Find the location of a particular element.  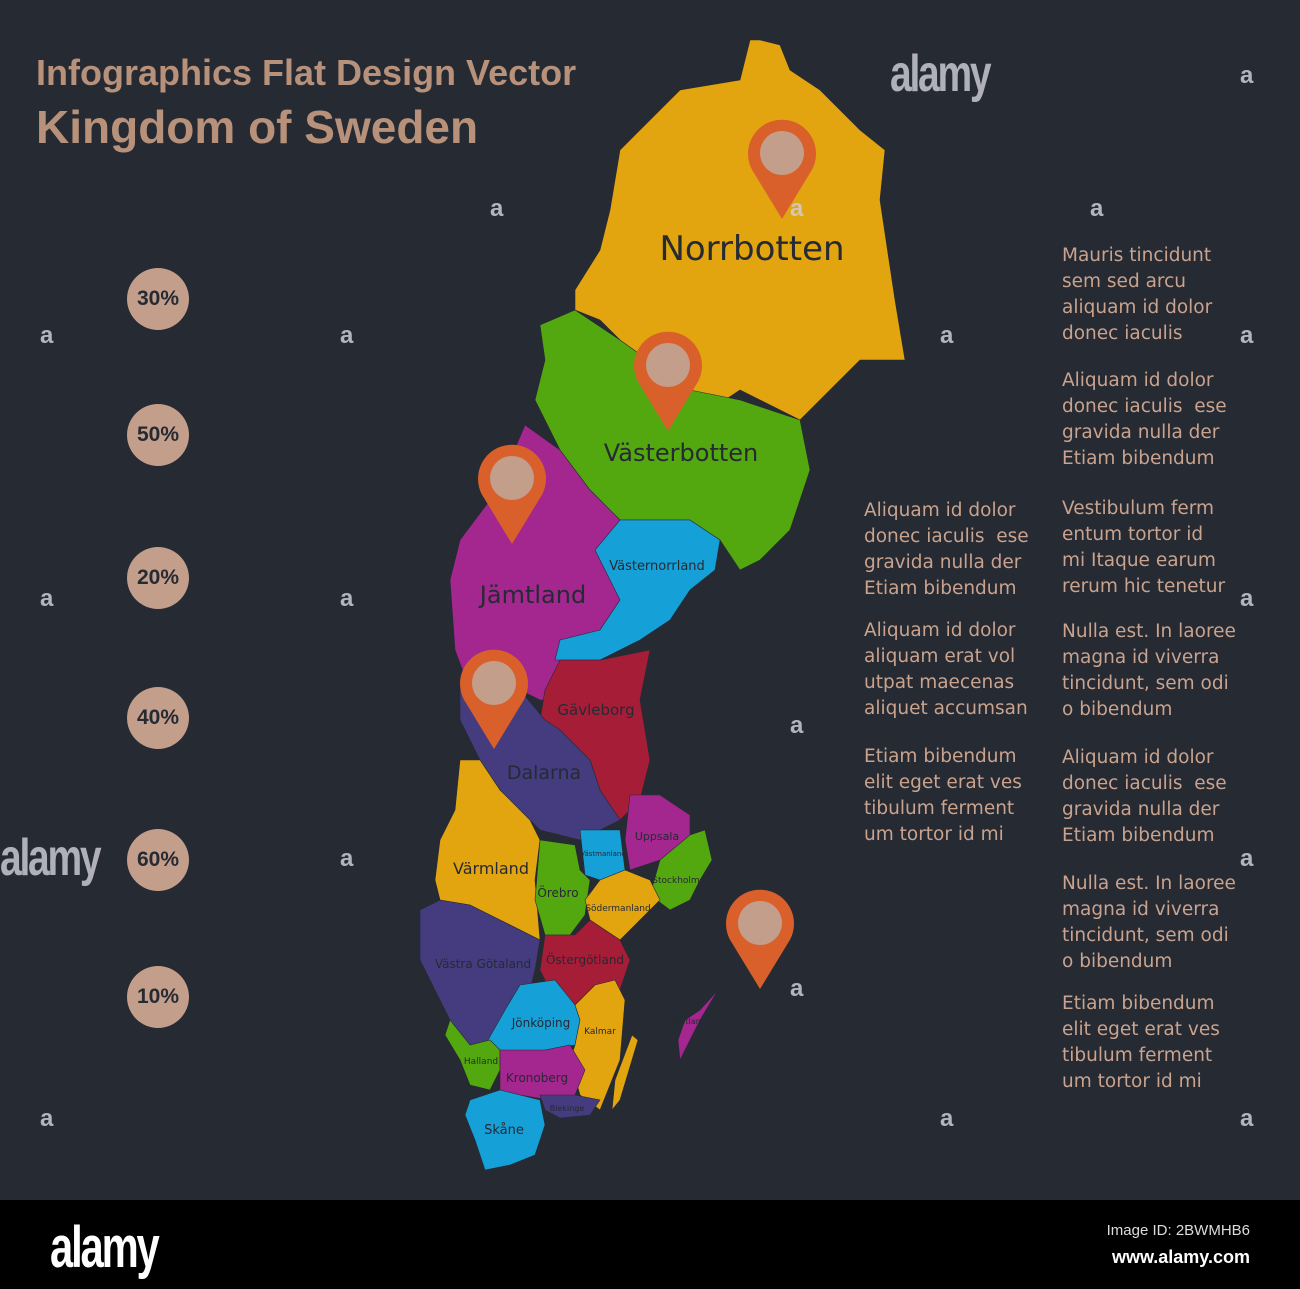

region-label-kronoberg: Kronoberg is located at coordinates (537, 1078).